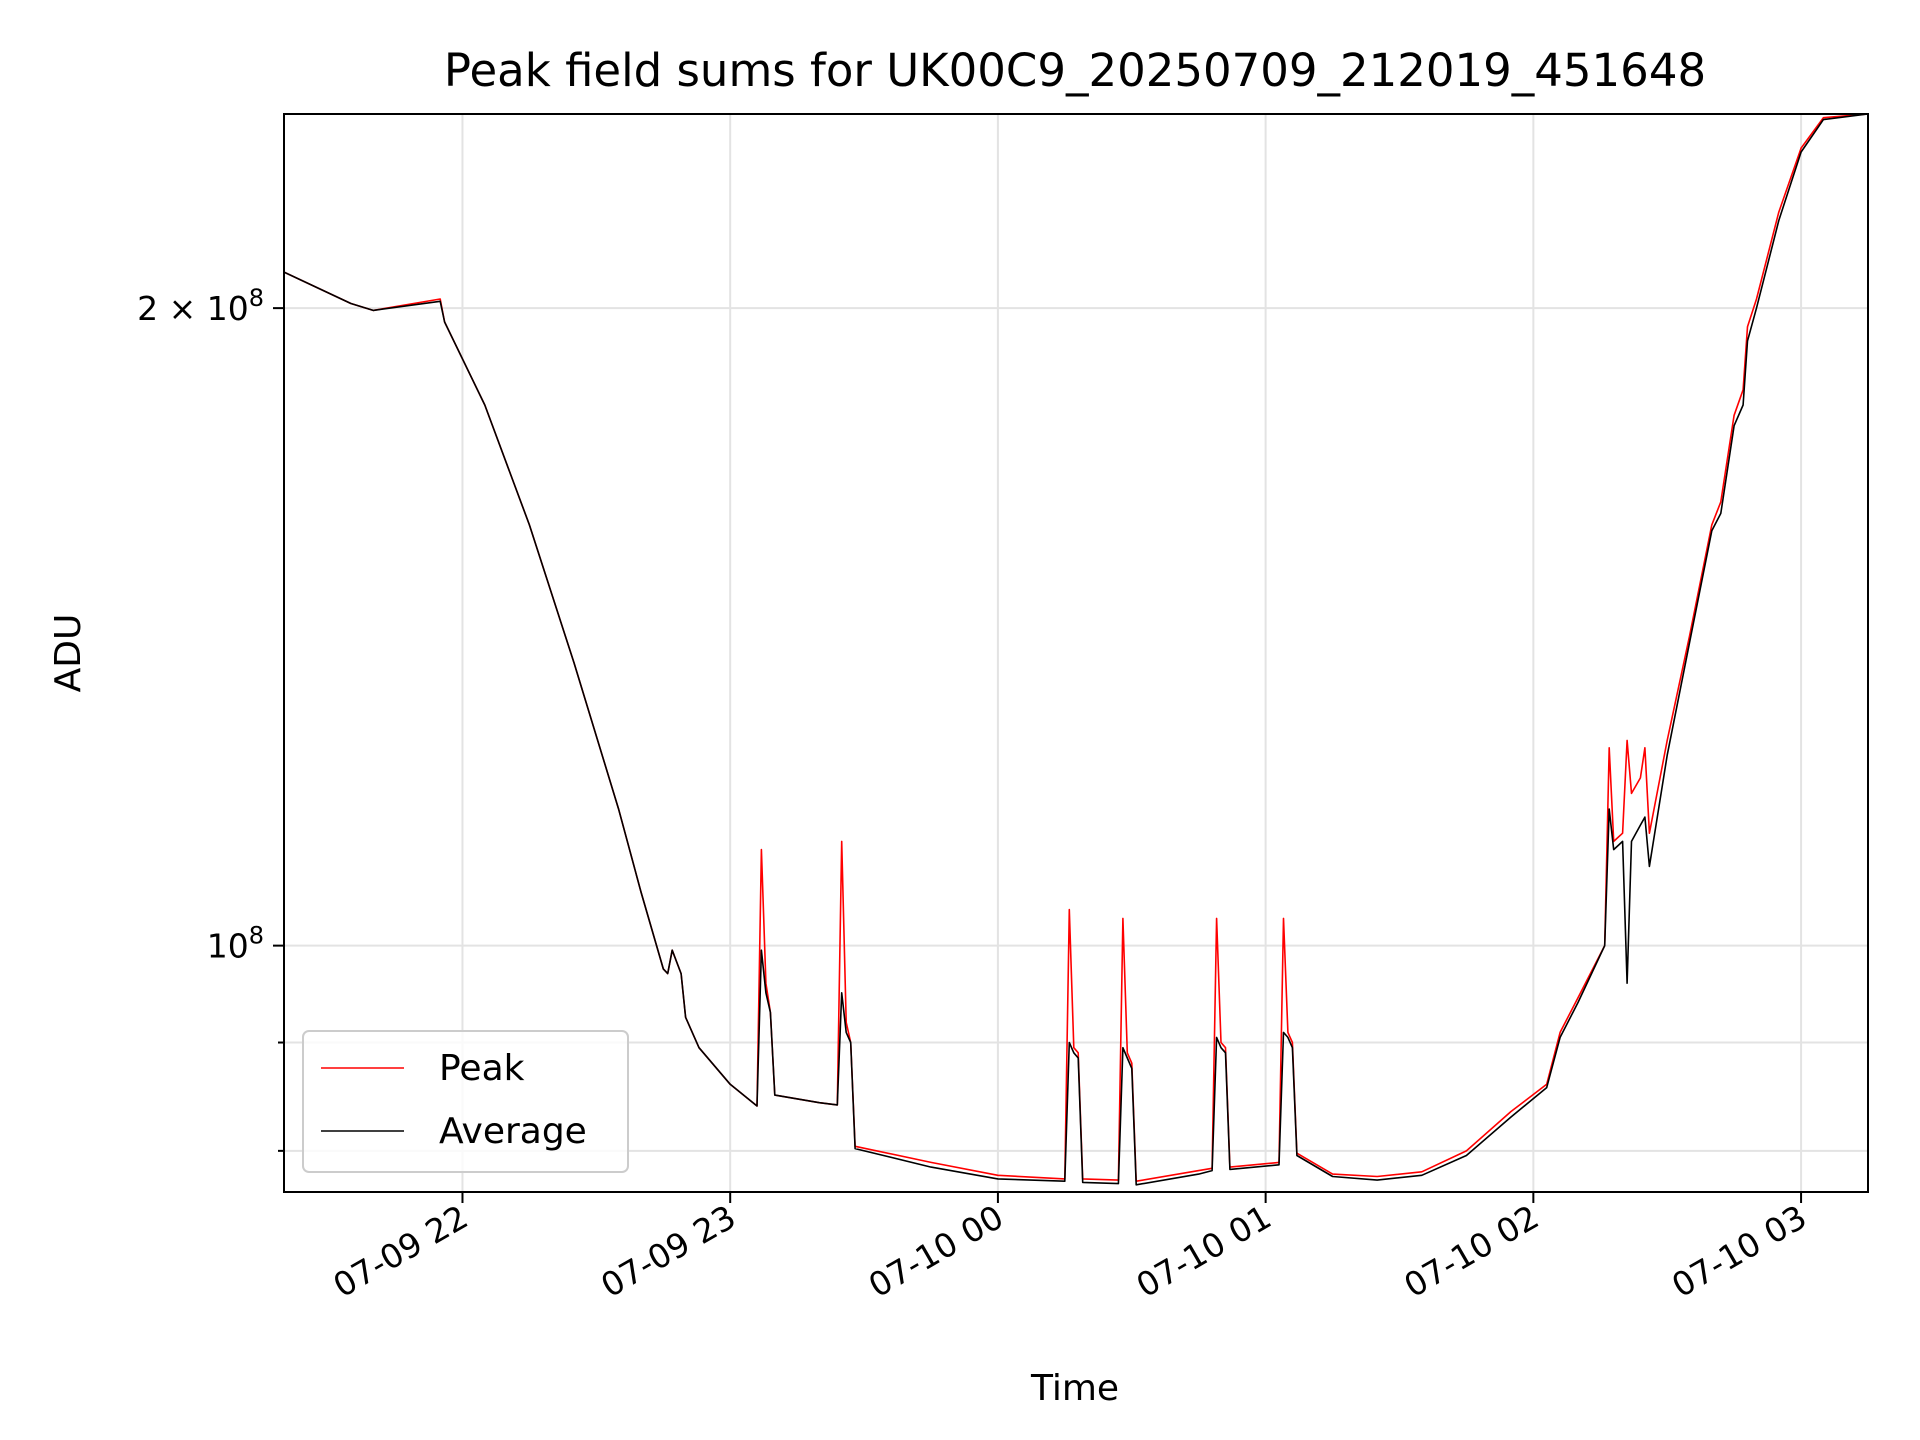 The image size is (1920, 1440). What do you see at coordinates (1074, 1388) in the screenshot?
I see `x-axis-label: Time` at bounding box center [1074, 1388].